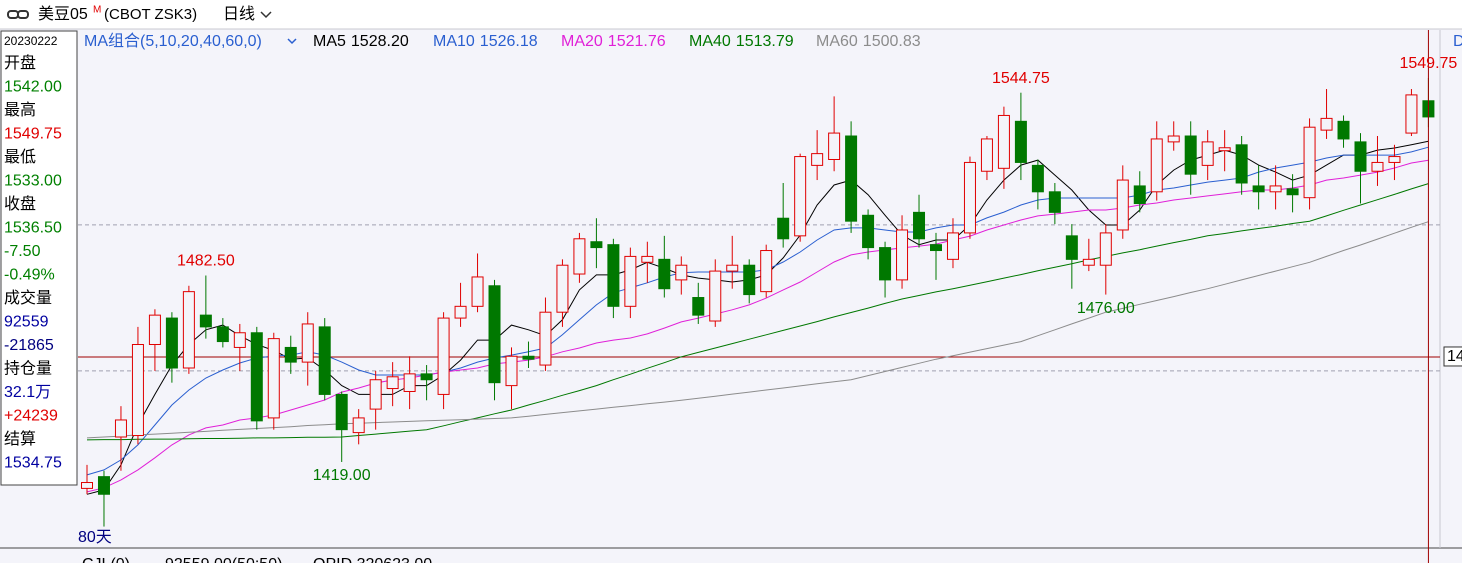 This screenshot has width=1462, height=563. What do you see at coordinates (106, 559) in the screenshot?
I see `indicator-text: CJL(0)` at bounding box center [106, 559].